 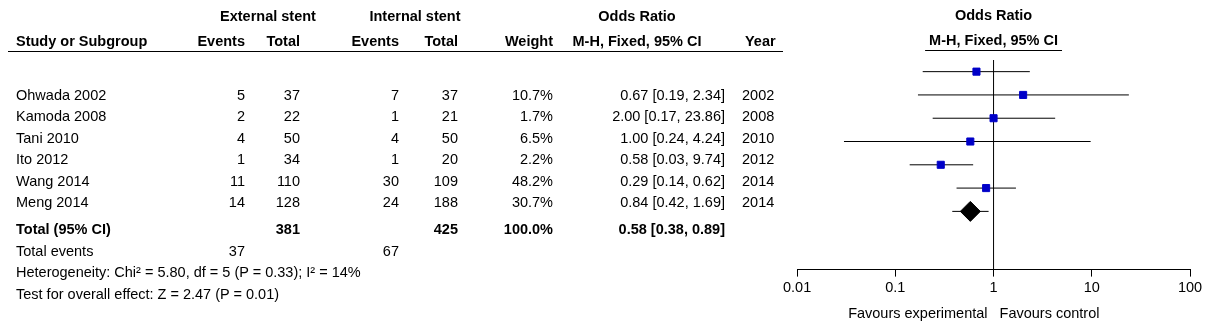 I want to click on x-tick-label: 100, so click(x=1190, y=287).